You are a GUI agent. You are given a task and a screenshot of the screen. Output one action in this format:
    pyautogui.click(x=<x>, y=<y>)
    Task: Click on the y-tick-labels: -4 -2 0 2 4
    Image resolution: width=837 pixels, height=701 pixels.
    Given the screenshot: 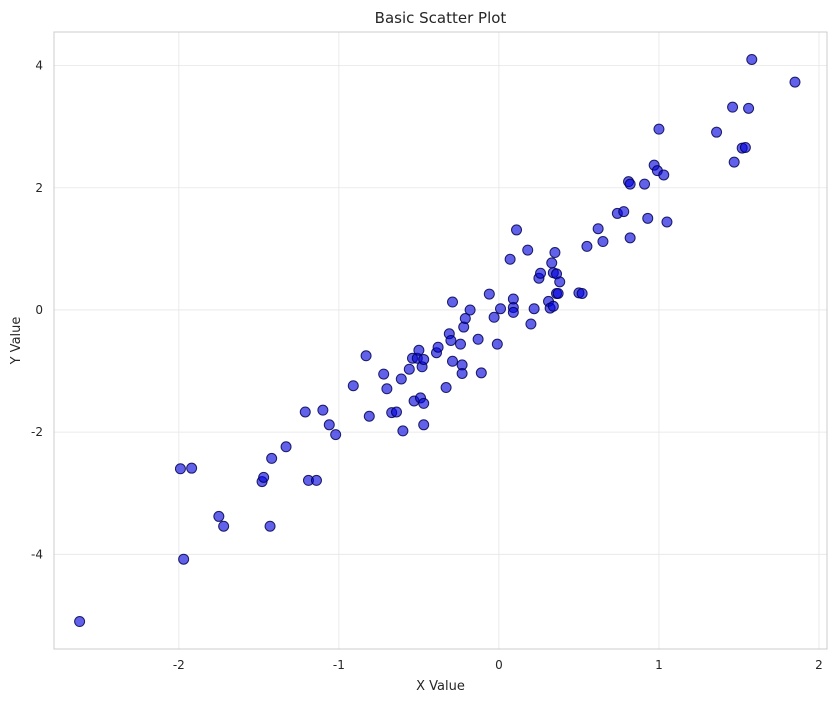 What is the action you would take?
    pyautogui.click(x=37, y=310)
    